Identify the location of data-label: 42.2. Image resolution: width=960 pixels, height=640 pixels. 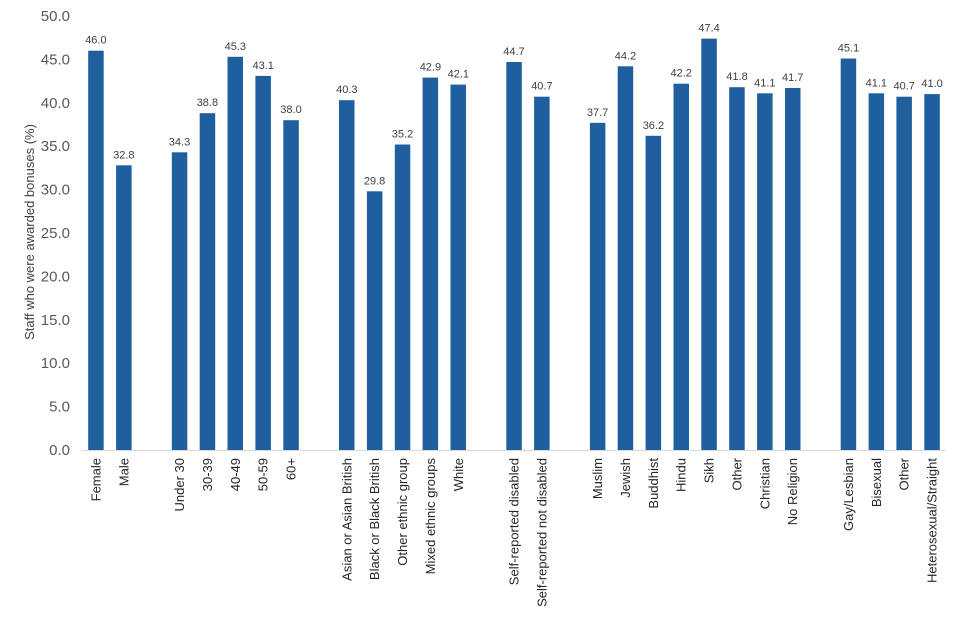
(680, 74).